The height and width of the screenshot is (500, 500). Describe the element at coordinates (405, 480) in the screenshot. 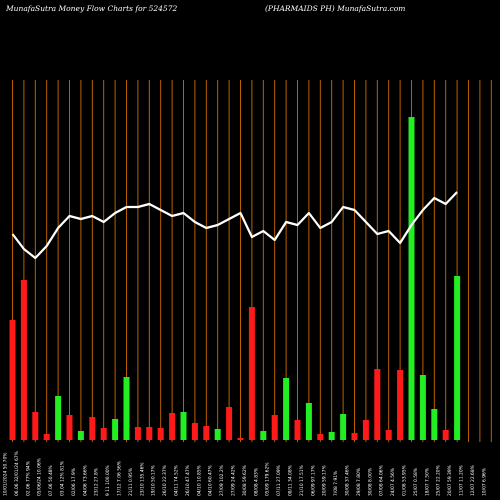

I see `x-tick-label: 01/08 53.95%` at that location.